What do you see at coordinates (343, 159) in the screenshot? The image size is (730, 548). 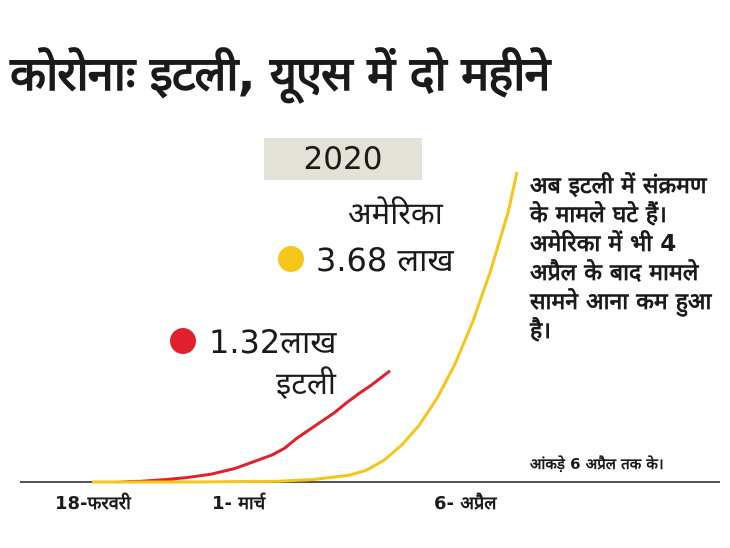 I see `year-label: 2020` at bounding box center [343, 159].